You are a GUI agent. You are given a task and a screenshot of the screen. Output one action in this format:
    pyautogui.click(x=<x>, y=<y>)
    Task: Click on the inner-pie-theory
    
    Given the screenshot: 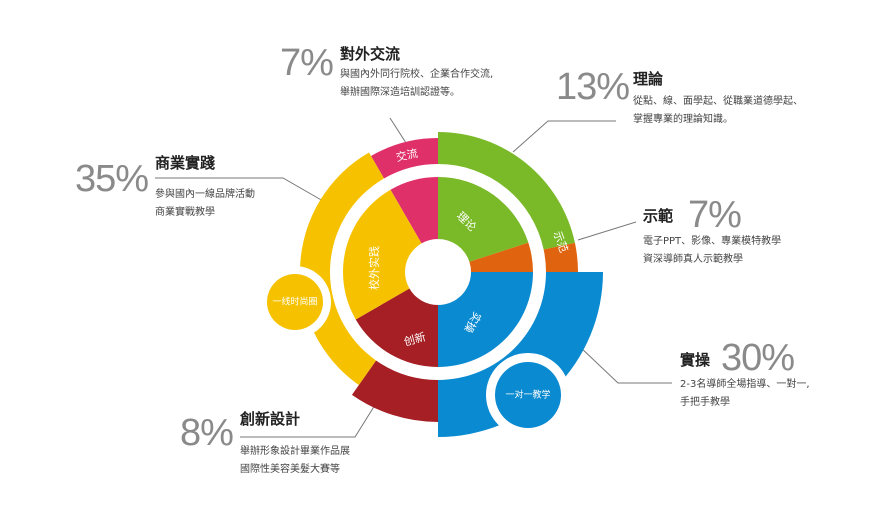 What is the action you would take?
    pyautogui.click(x=483, y=219)
    